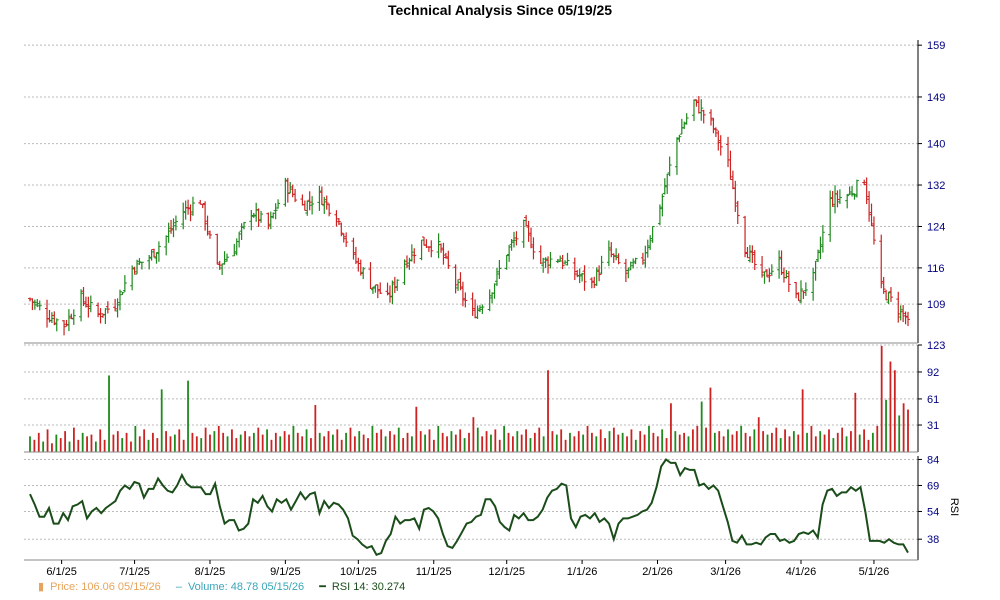  What do you see at coordinates (368, 587) in the screenshot?
I see `legend-rsi-text: RSI 14: 30.274` at bounding box center [368, 587].